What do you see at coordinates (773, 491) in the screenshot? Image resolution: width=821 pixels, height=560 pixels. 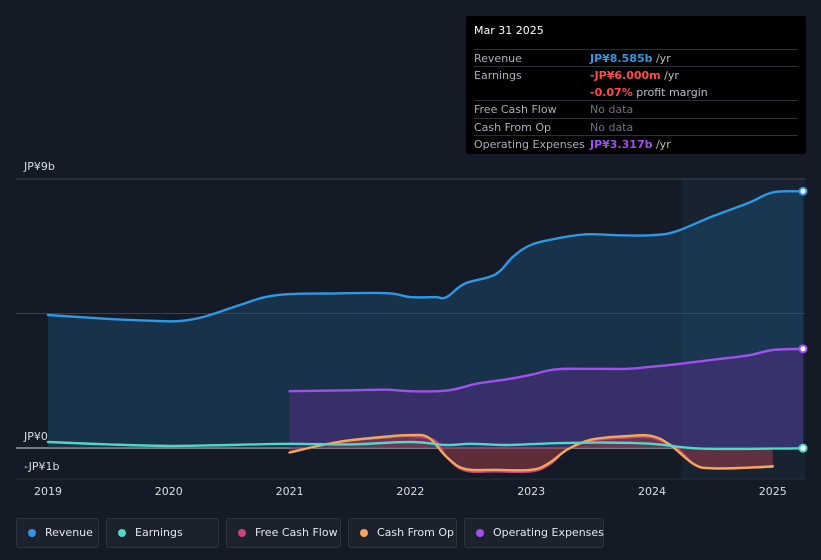 I see `x-tick-label: 2025` at bounding box center [773, 491].